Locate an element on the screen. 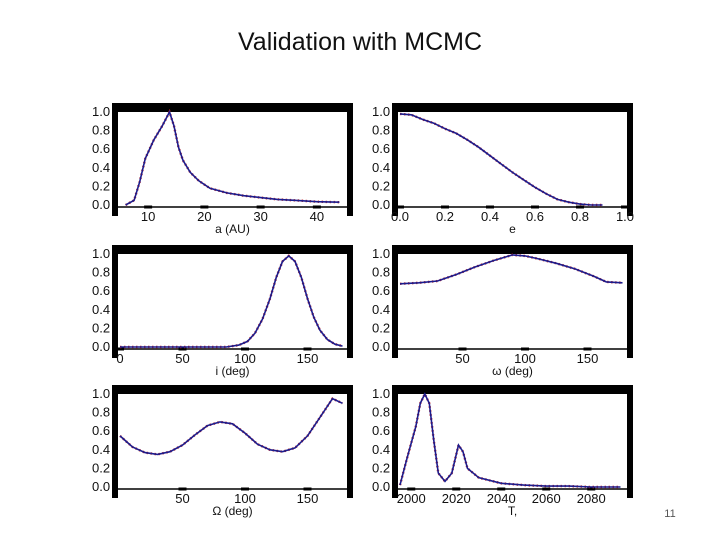 The height and width of the screenshot is (540, 720). x-tick-label: 40 is located at coordinates (317, 216).